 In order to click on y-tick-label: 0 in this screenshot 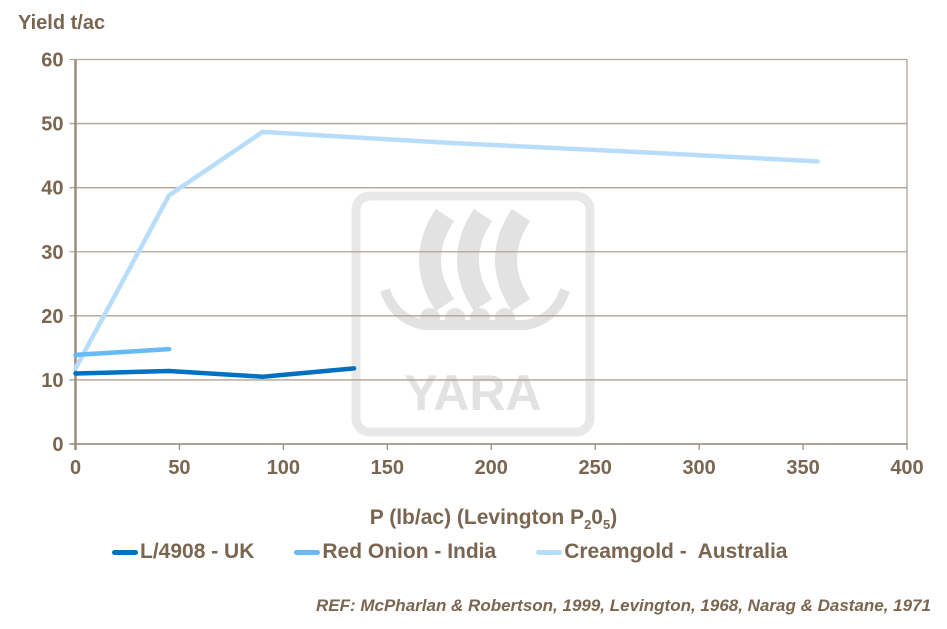, I will do `click(57, 445)`.